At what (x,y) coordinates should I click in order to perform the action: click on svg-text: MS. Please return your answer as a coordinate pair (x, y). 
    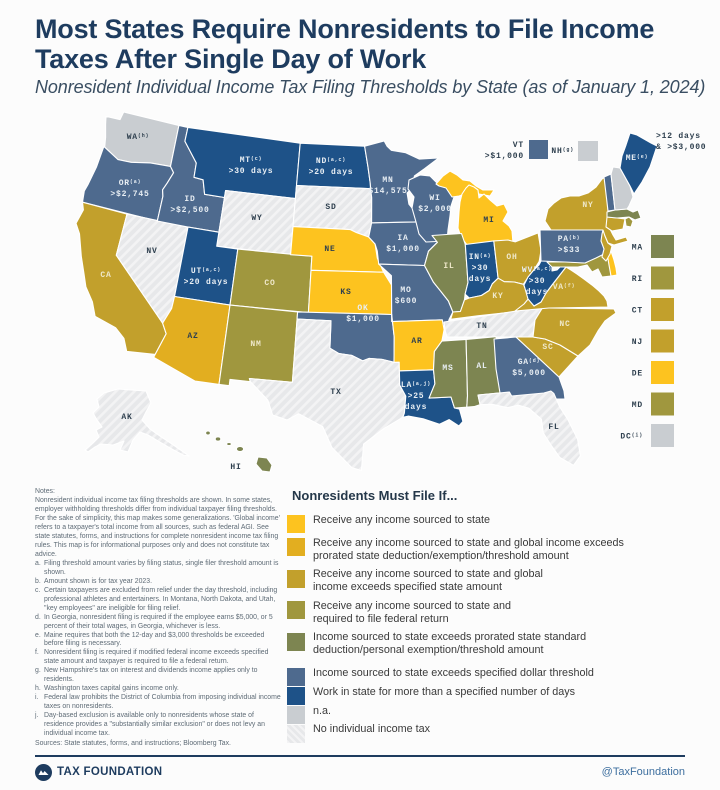
    Looking at the image, I should click on (447, 368).